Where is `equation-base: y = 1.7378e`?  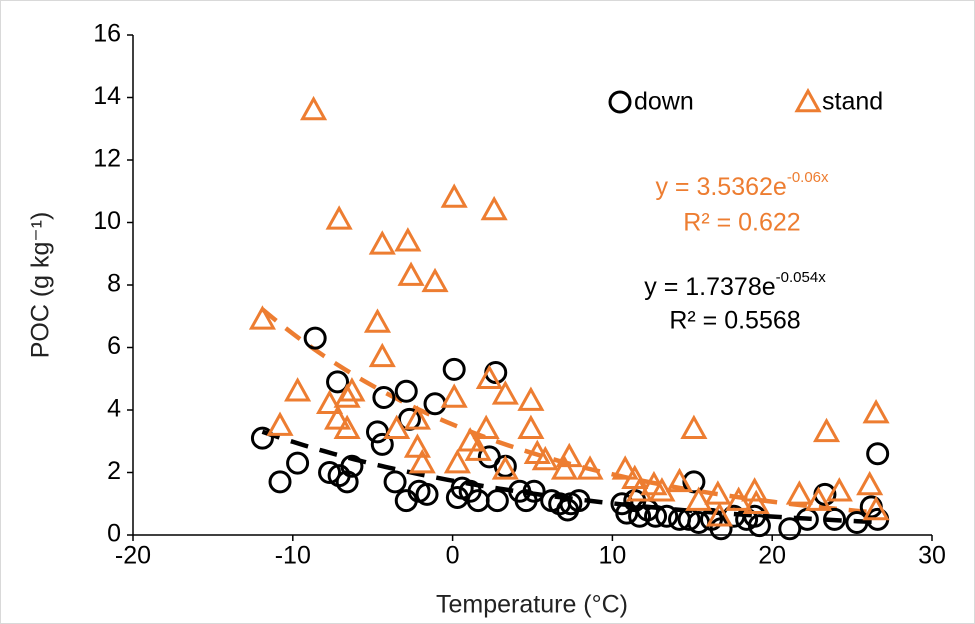 equation-base: y = 1.7378e is located at coordinates (709, 287).